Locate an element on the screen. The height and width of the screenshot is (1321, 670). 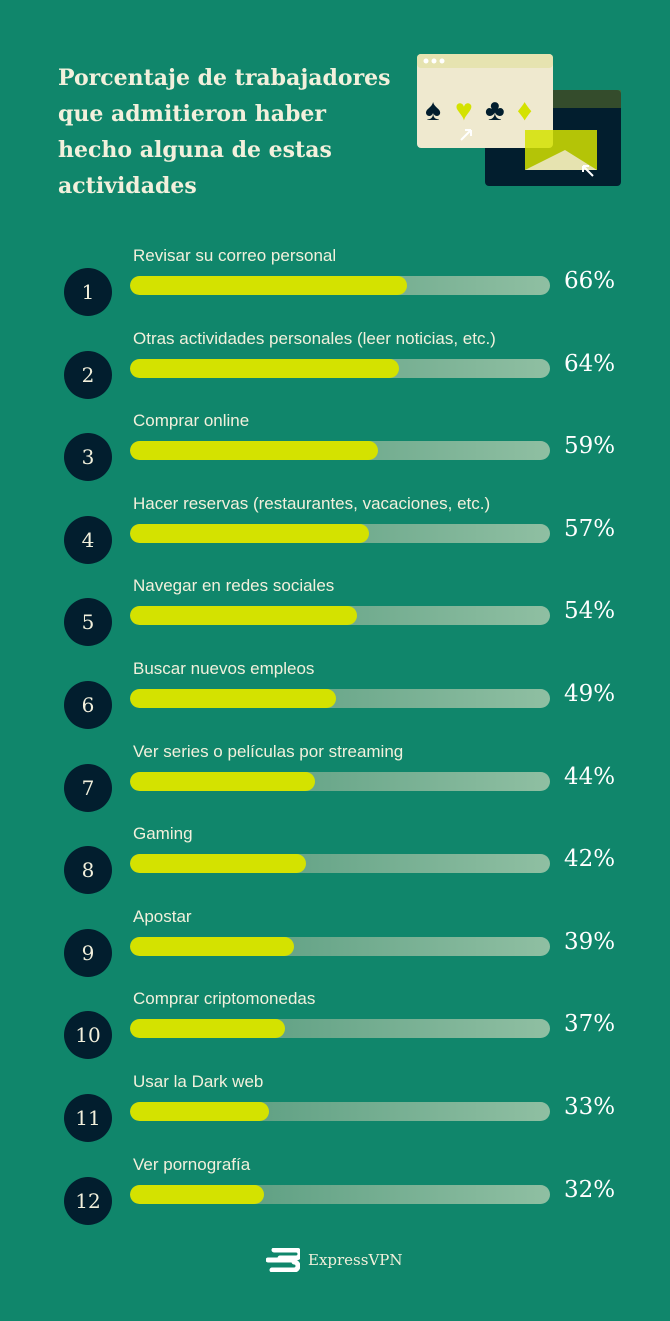
expressvpn-logo-icon is located at coordinates (283, 1260).